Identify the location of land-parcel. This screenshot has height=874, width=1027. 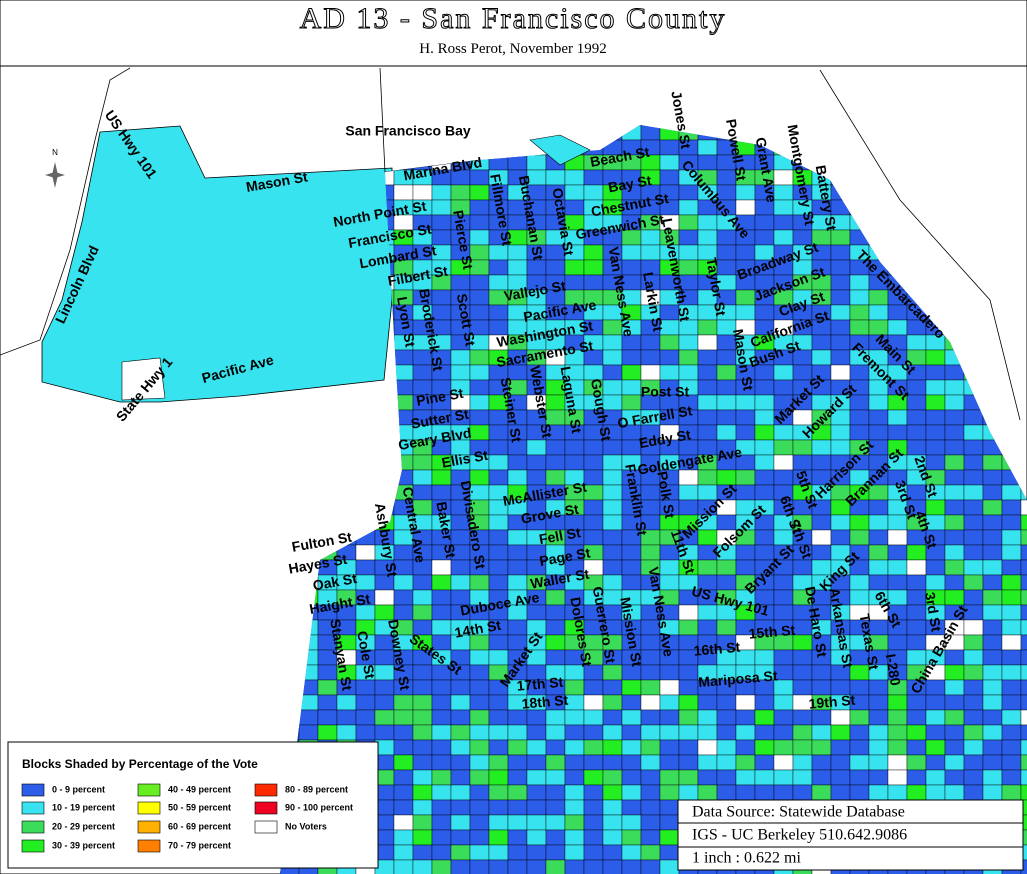
(143, 379).